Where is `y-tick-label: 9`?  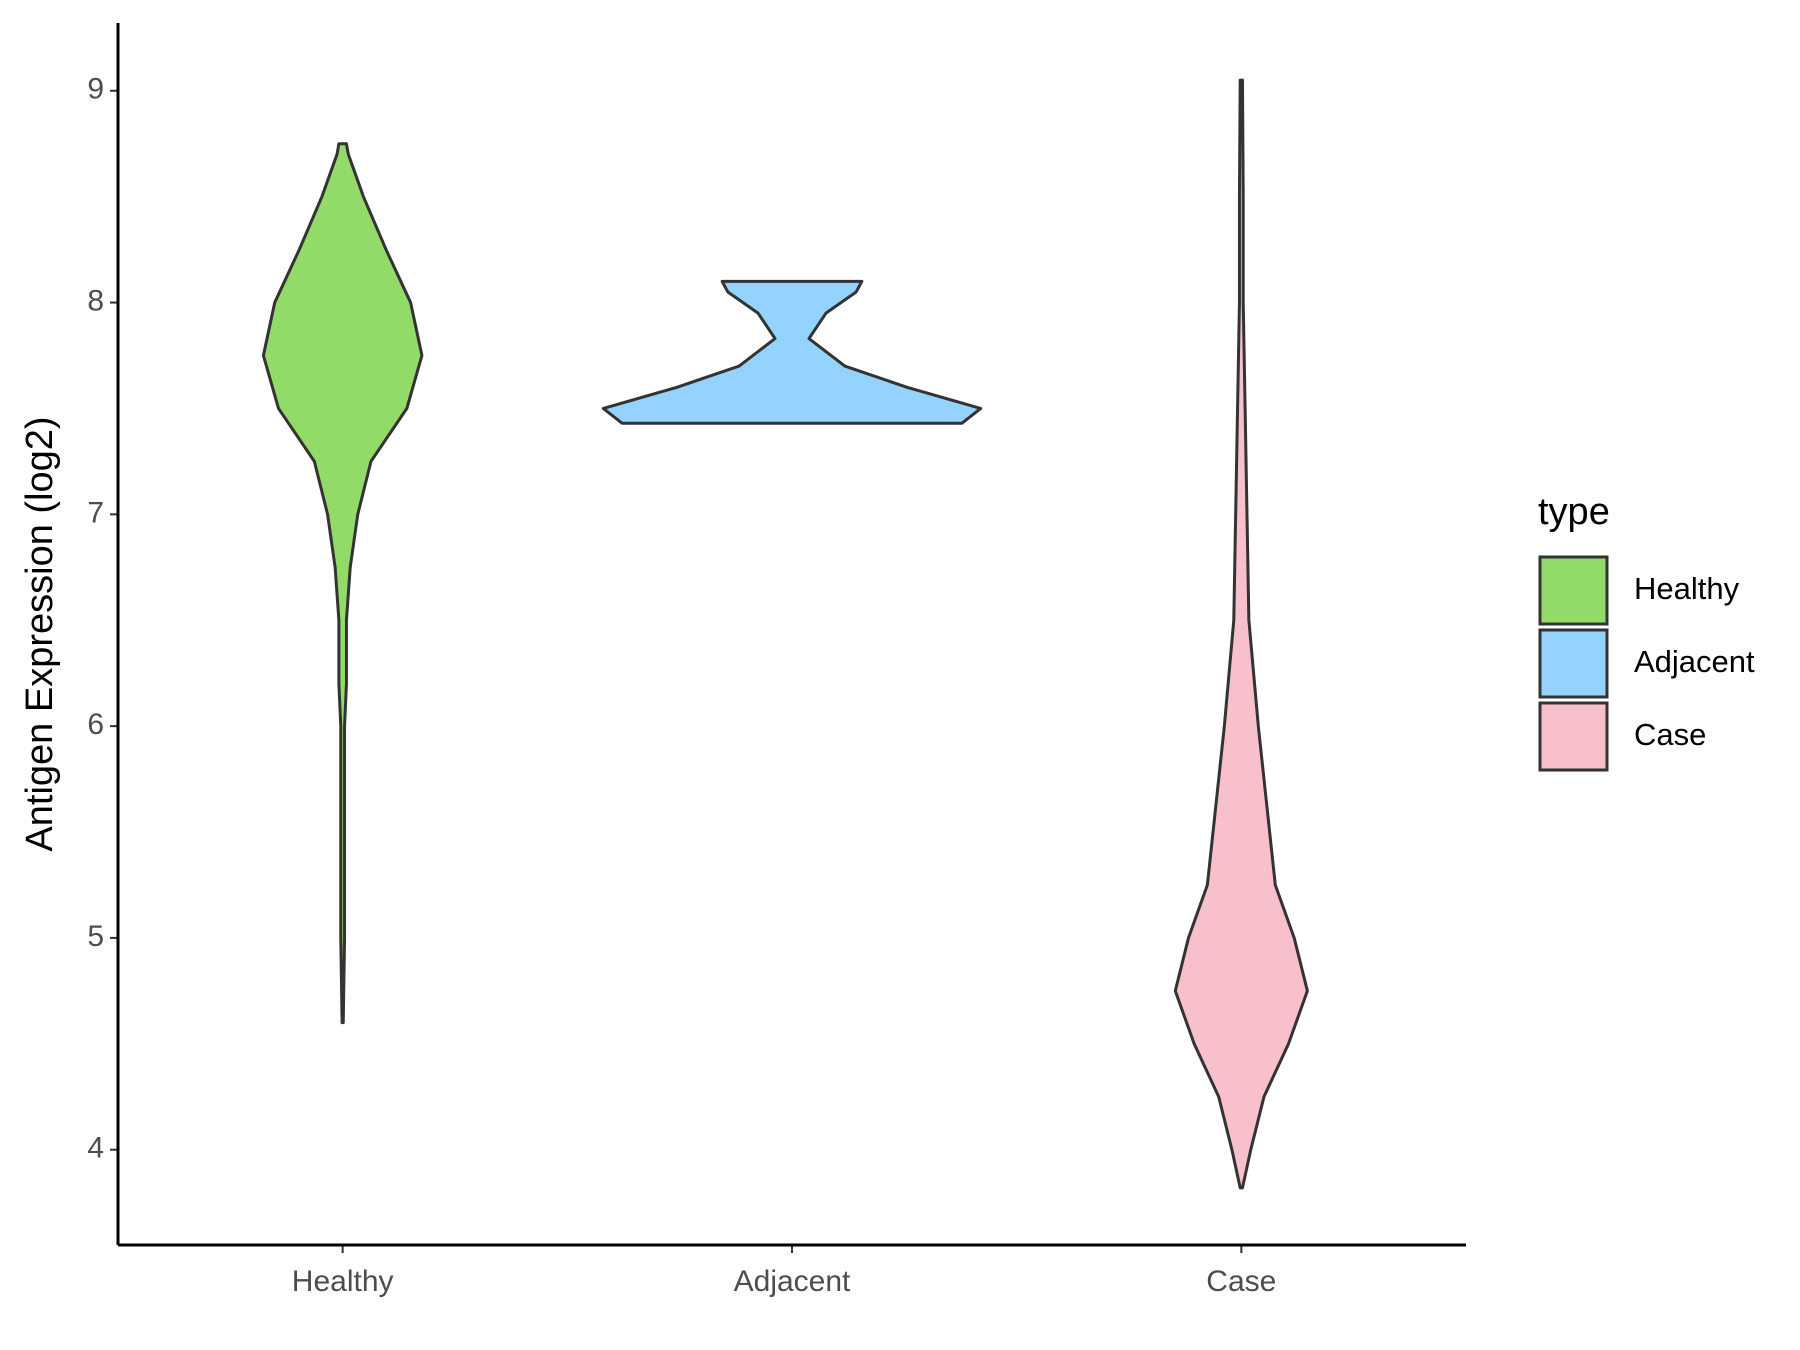 y-tick-label: 9 is located at coordinates (95, 89).